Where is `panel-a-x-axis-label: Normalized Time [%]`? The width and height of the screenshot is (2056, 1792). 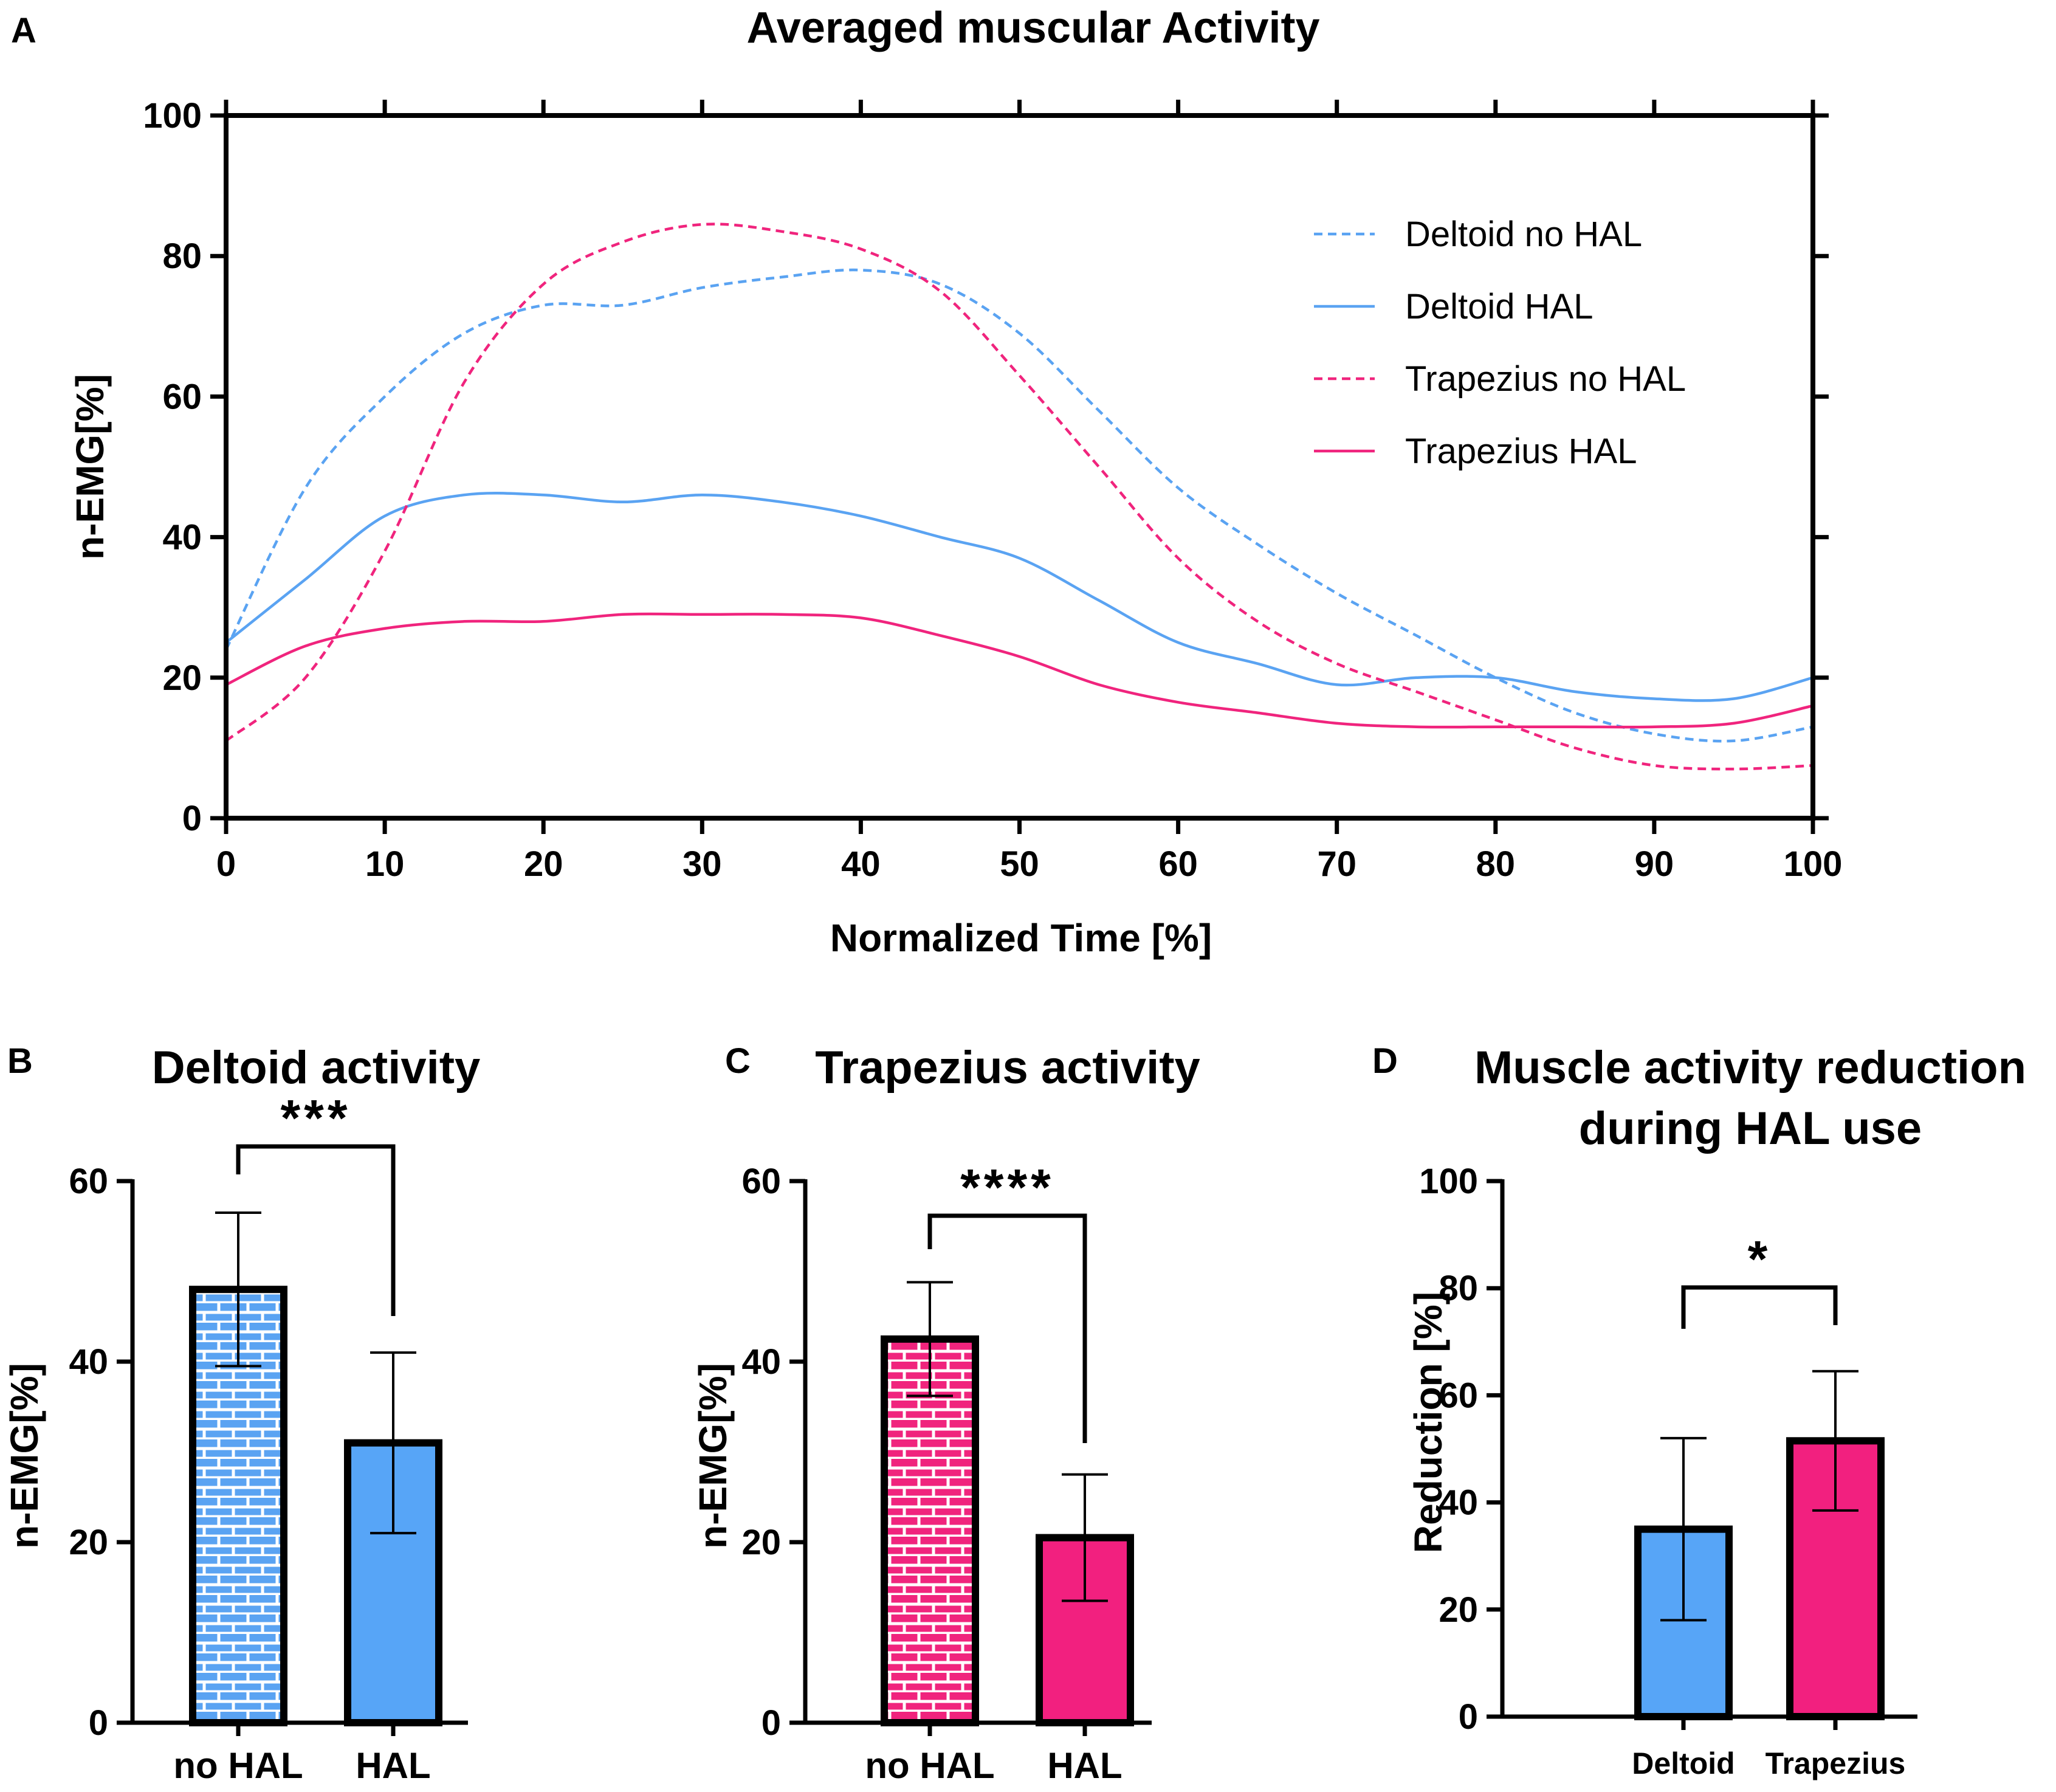 panel-a-x-axis-label: Normalized Time [%] is located at coordinates (1021, 938).